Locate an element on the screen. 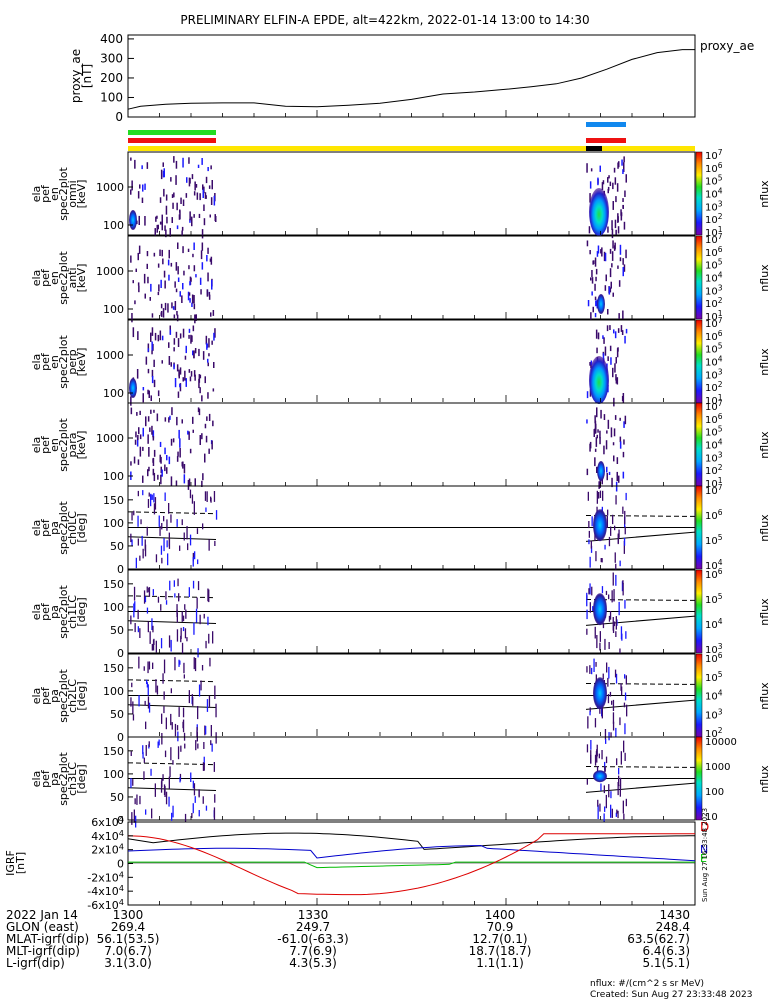 This screenshot has height=1000, width=775. pa-ylabel-line: [deg] is located at coordinates (81, 778).